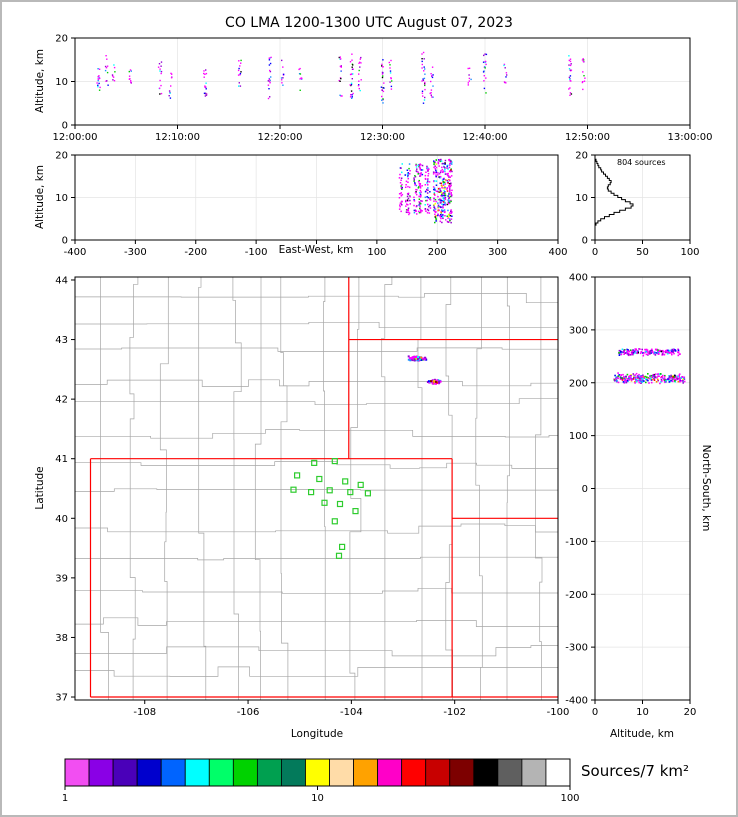  I want to click on figure-title: CO LMA 1200-1300 UTC August 07, 2023, so click(369, 23).